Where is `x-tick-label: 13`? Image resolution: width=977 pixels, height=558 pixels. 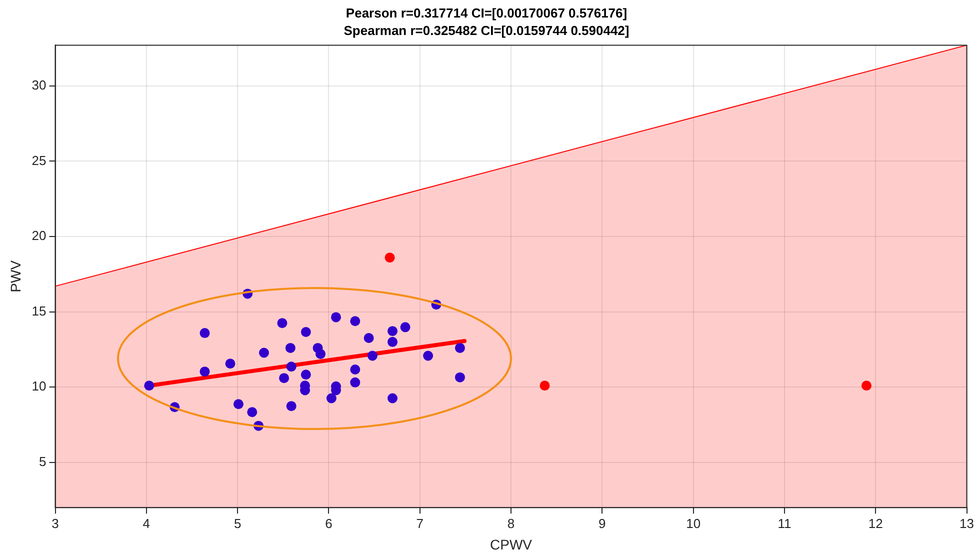
x-tick-label: 13 is located at coordinates (967, 523).